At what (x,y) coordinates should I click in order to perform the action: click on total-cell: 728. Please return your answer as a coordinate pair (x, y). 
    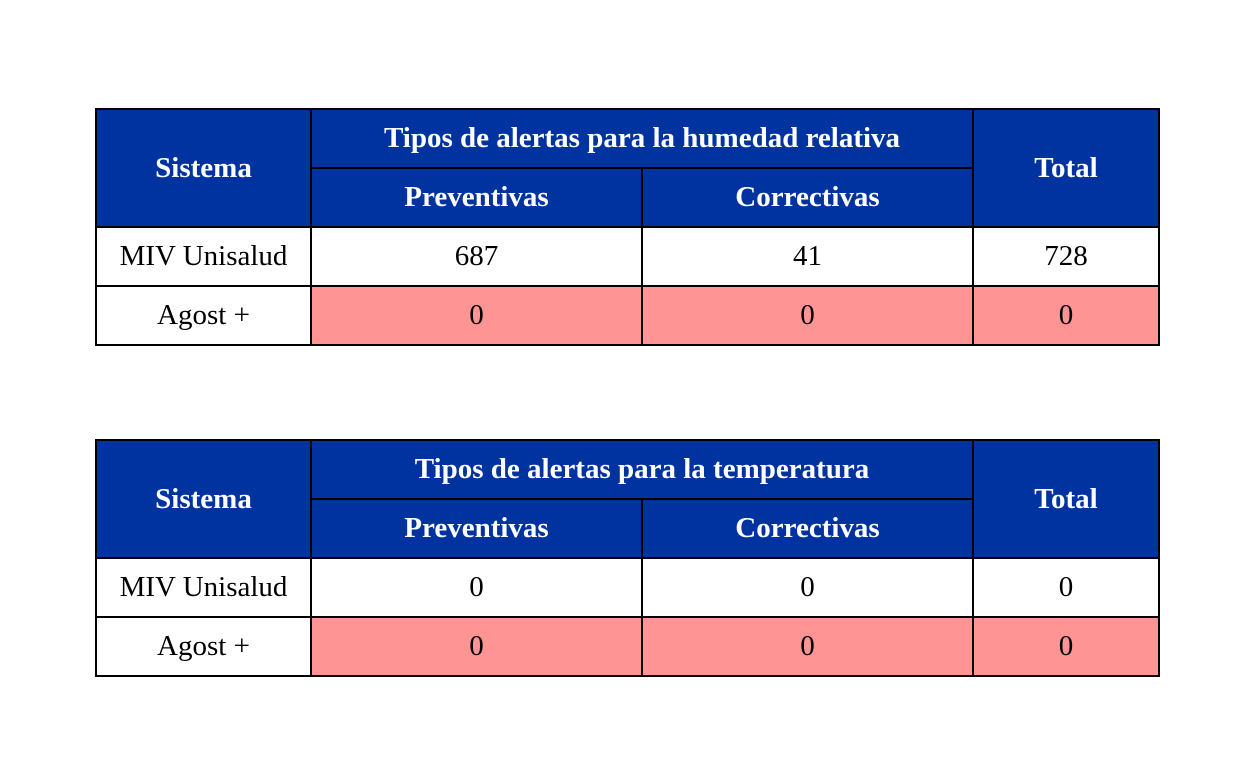
    Looking at the image, I should click on (1066, 256).